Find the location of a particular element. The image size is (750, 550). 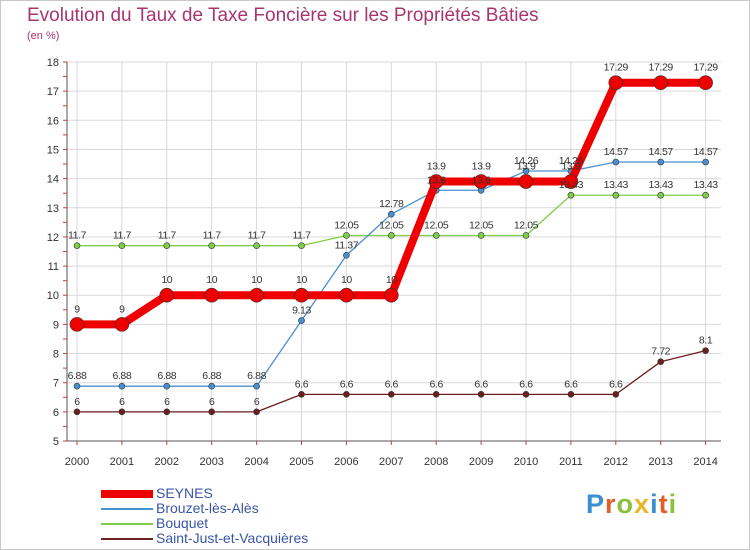

x-tick-label: 2005 is located at coordinates (301, 462).